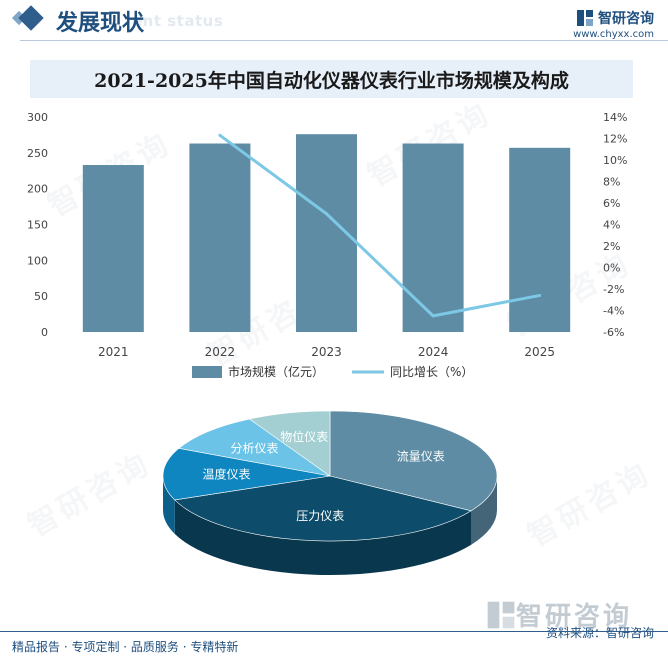  I want to click on section-title: 发展现状, so click(100, 23).